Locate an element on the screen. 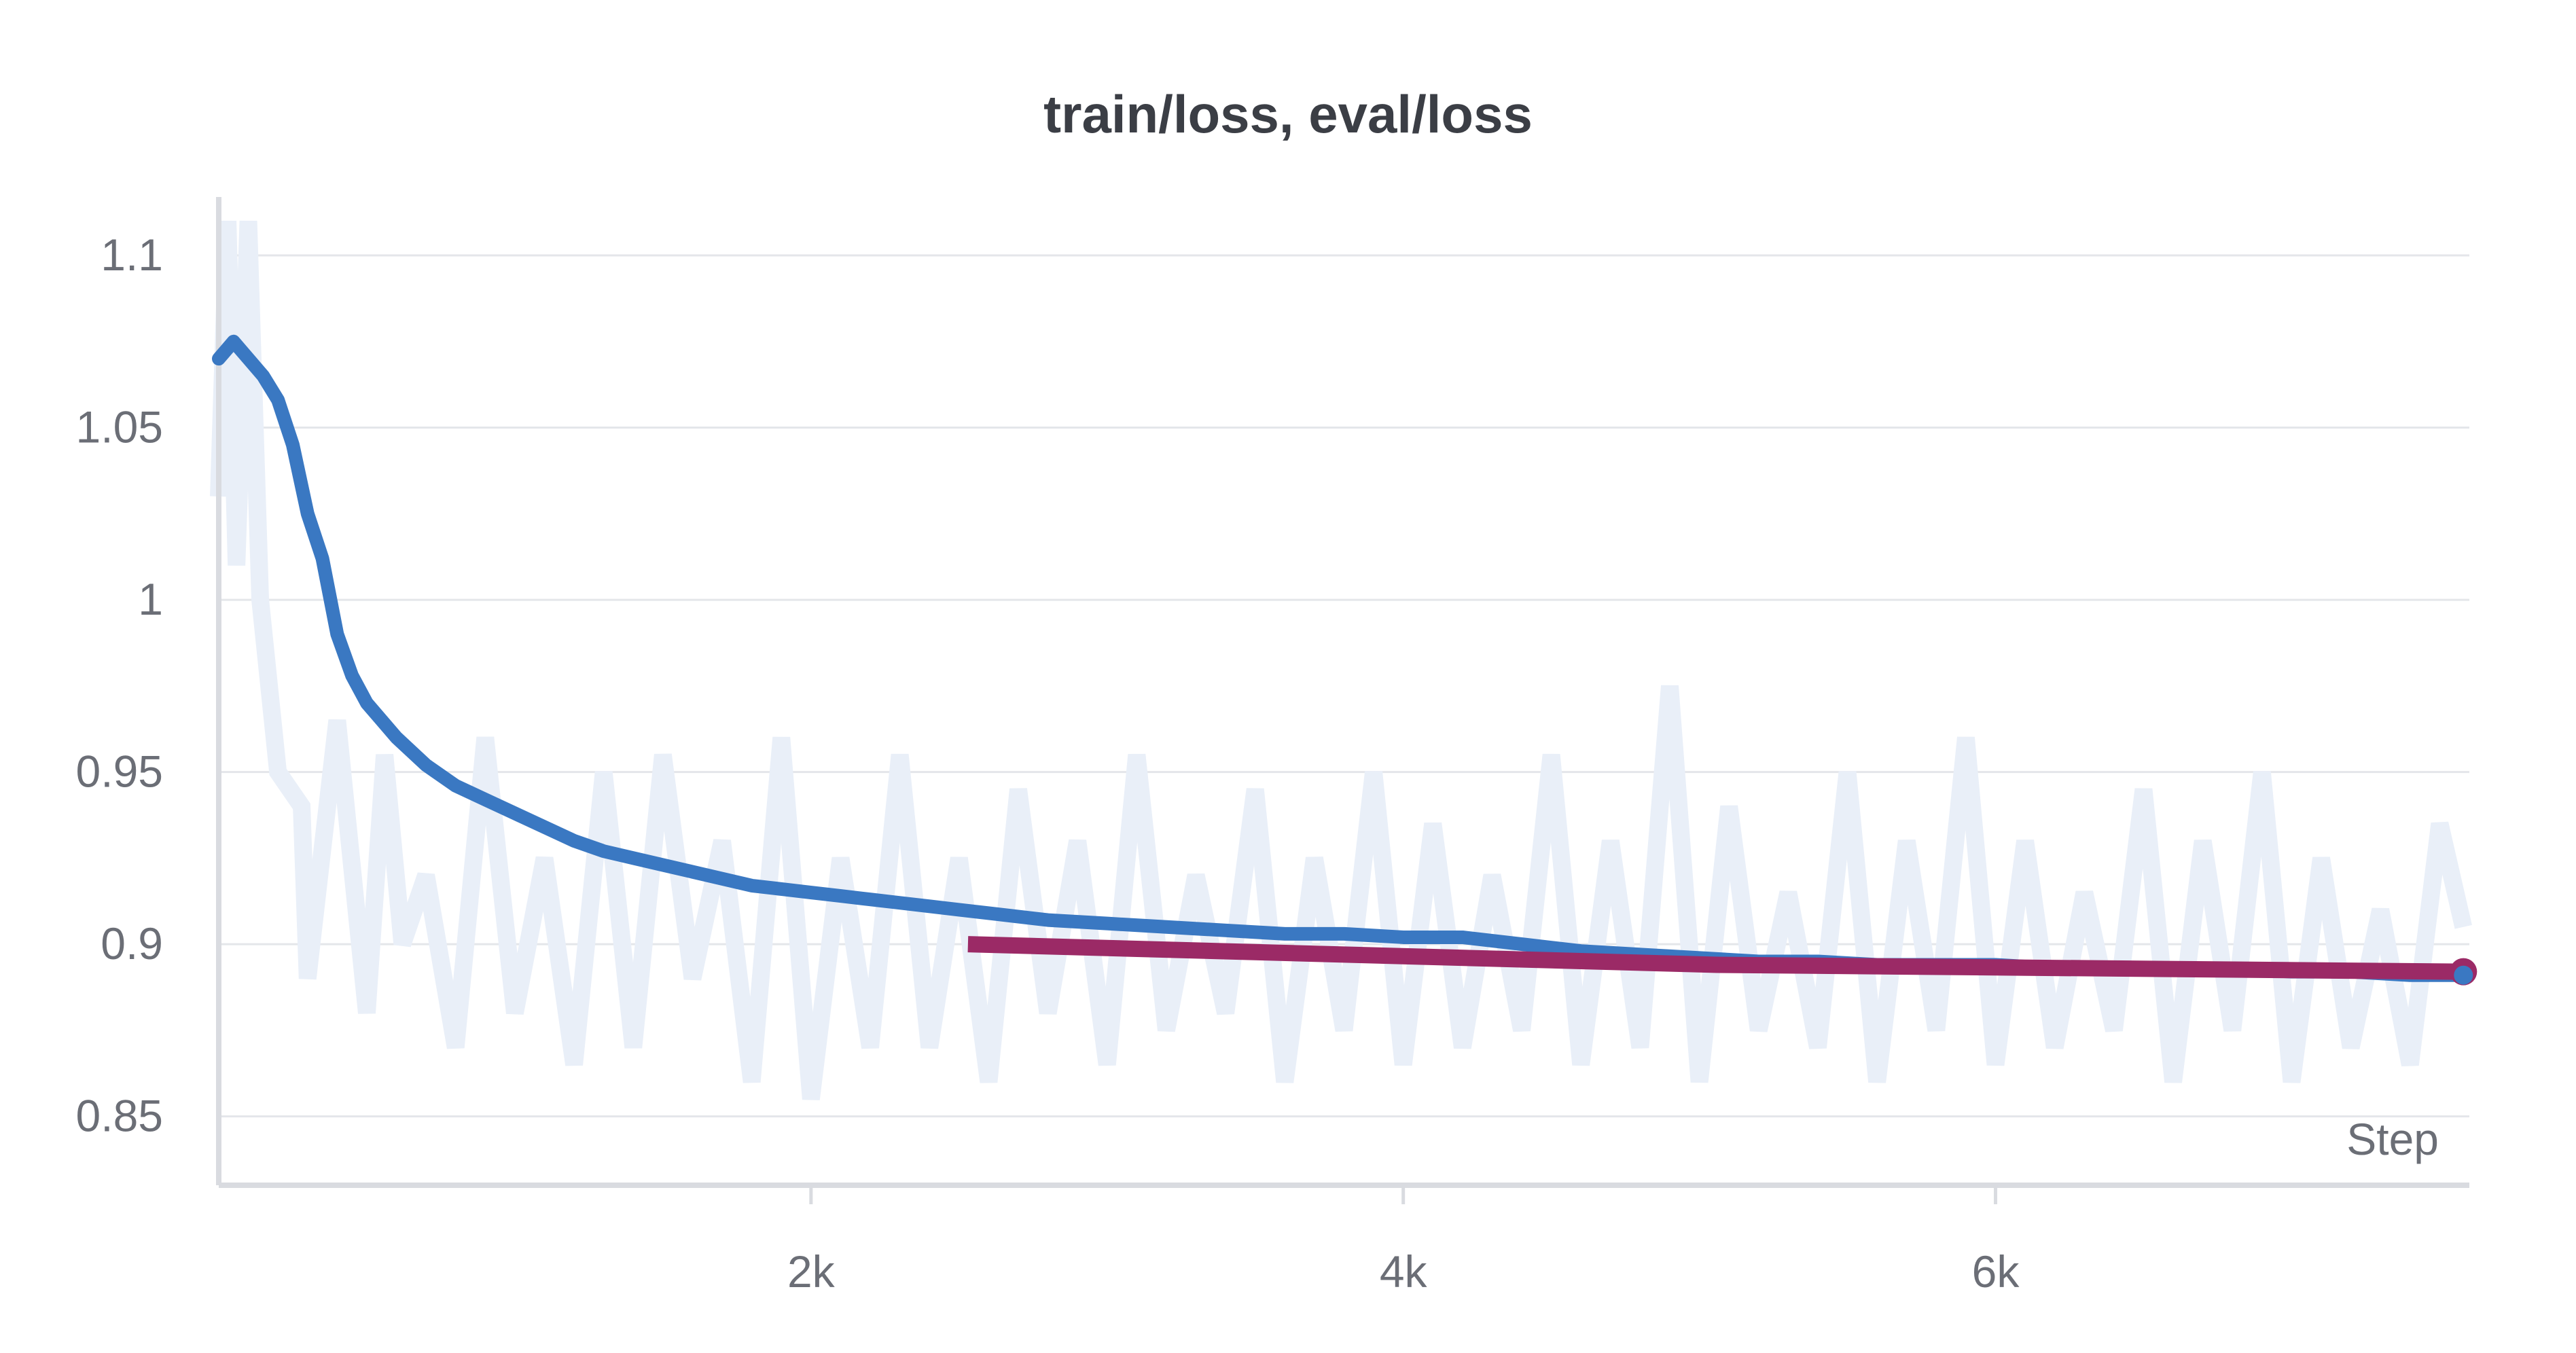 Image resolution: width=2576 pixels, height=1353 pixels. chart-title: train/loss, eval/loss is located at coordinates (1288, 114).